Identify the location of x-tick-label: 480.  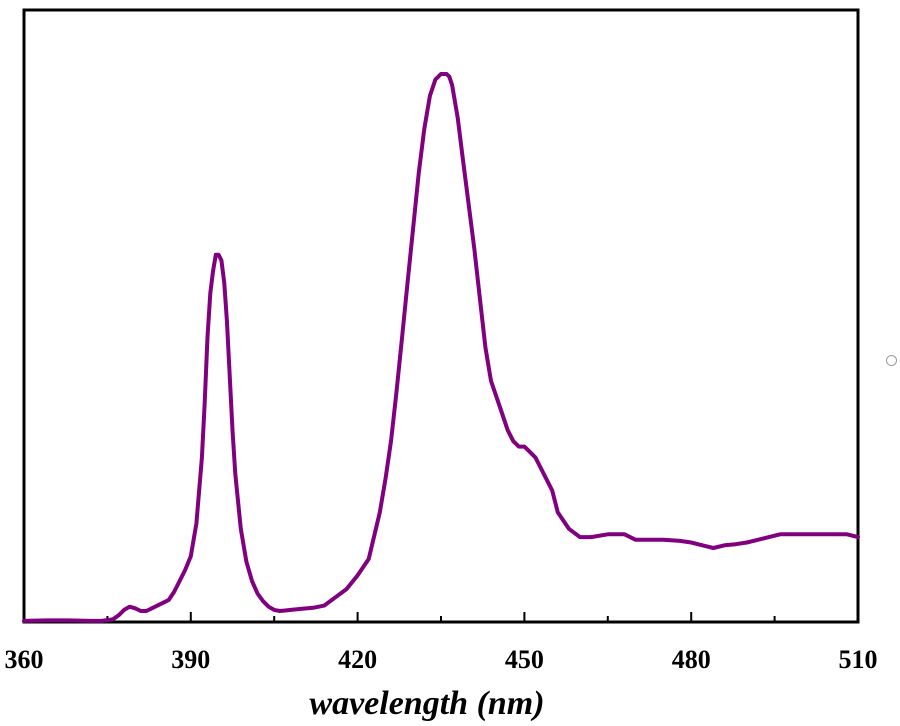
(691, 659).